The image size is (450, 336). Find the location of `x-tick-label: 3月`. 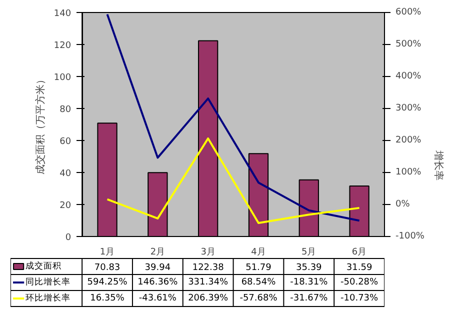

x-tick-label: 3月 is located at coordinates (208, 253).